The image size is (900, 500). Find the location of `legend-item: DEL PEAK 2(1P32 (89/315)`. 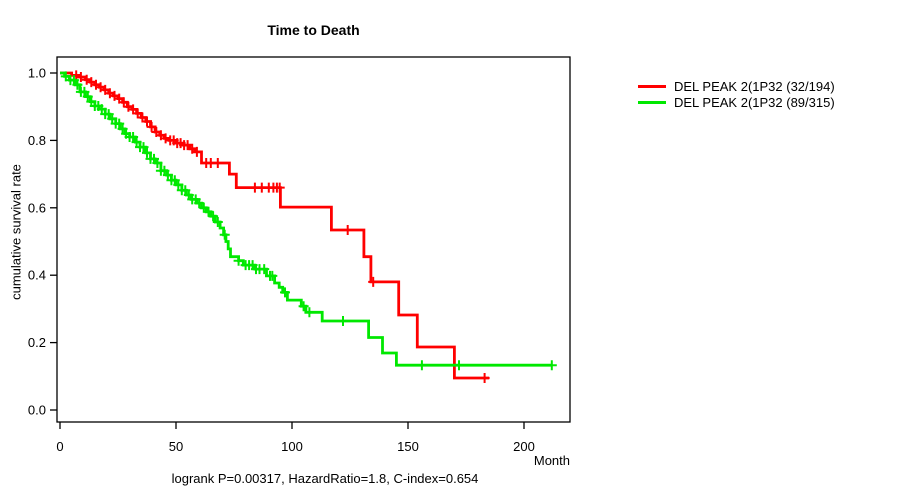

legend-item: DEL PEAK 2(1P32 (89/315) is located at coordinates (736, 102).